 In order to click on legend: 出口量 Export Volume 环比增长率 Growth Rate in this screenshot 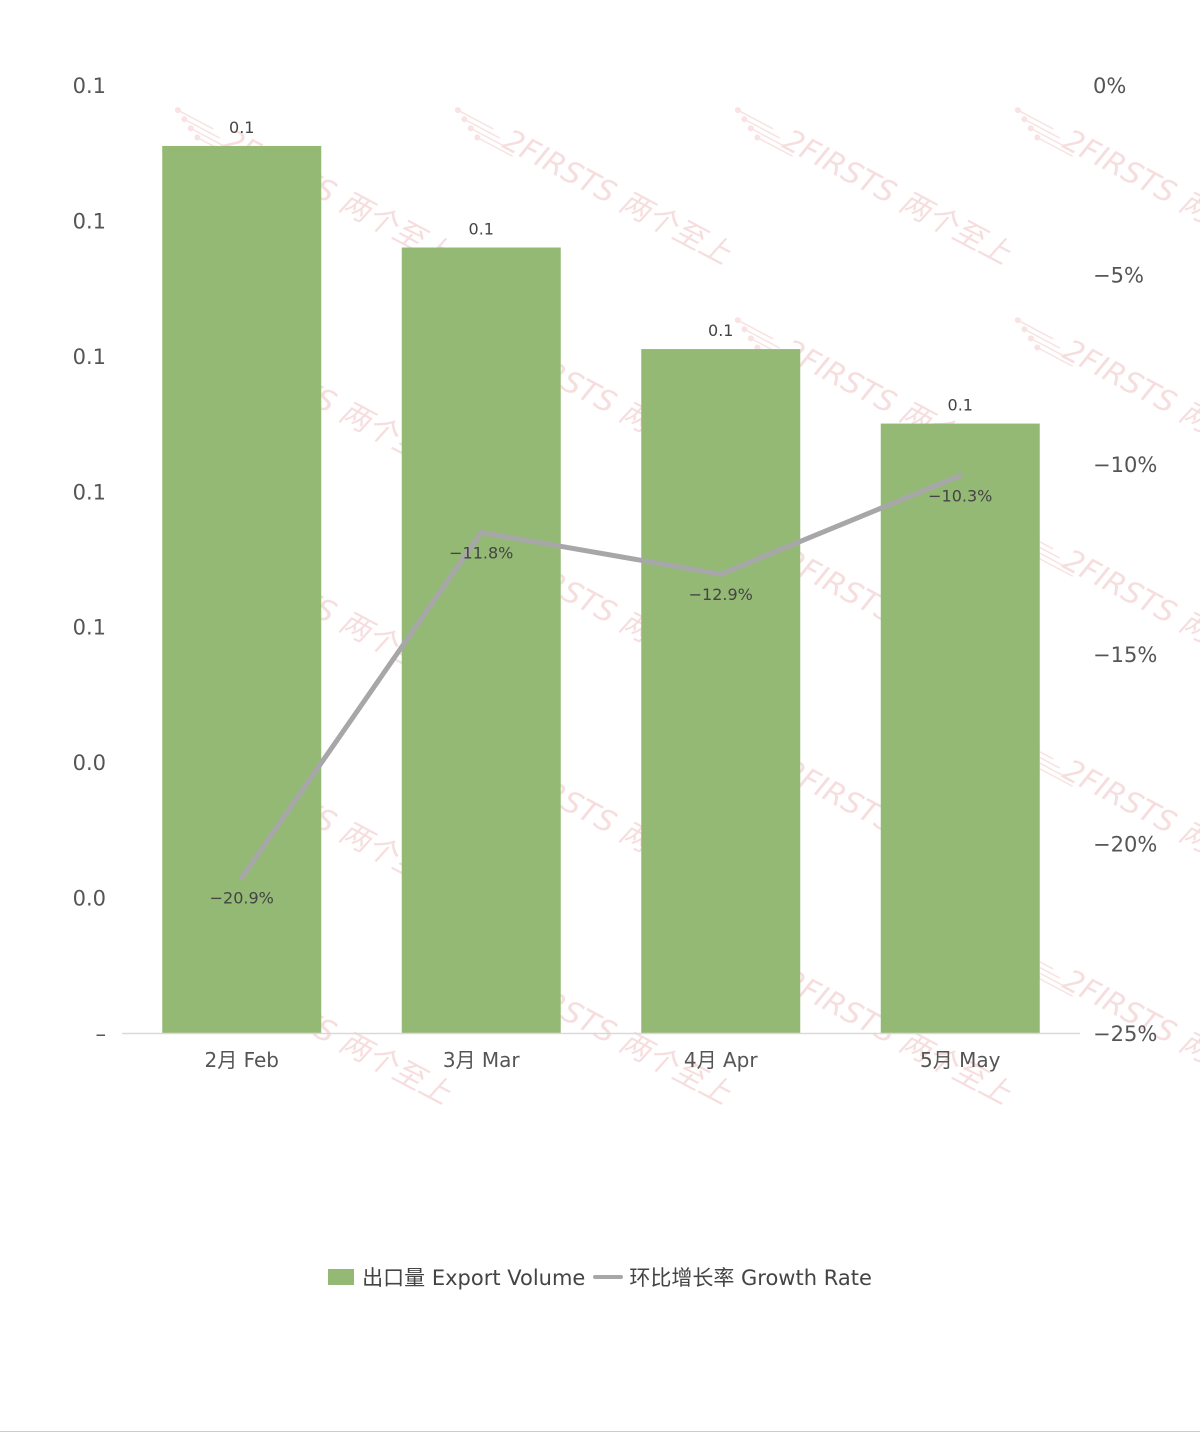, I will do `click(600, 1277)`.